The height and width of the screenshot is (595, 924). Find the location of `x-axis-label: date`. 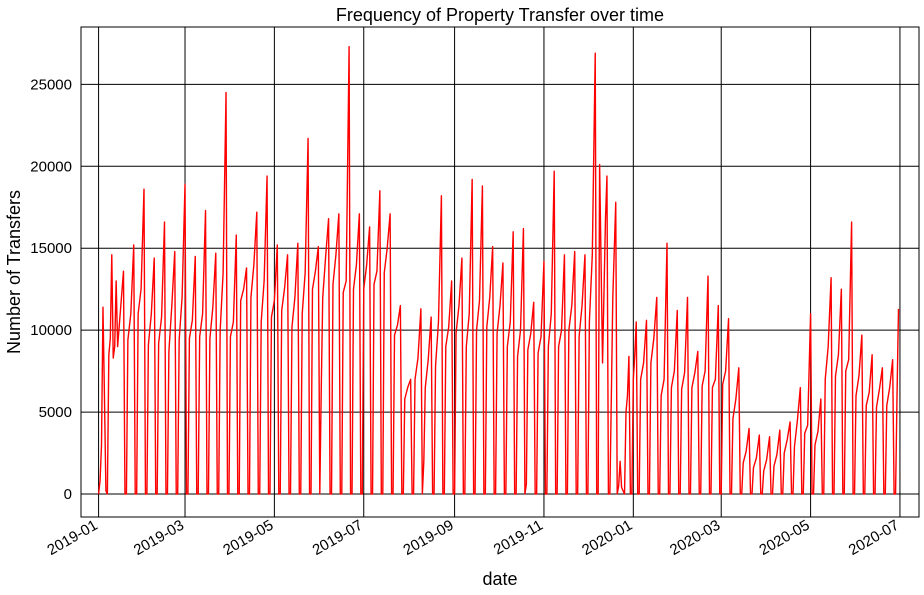

x-axis-label: date is located at coordinates (499, 579).